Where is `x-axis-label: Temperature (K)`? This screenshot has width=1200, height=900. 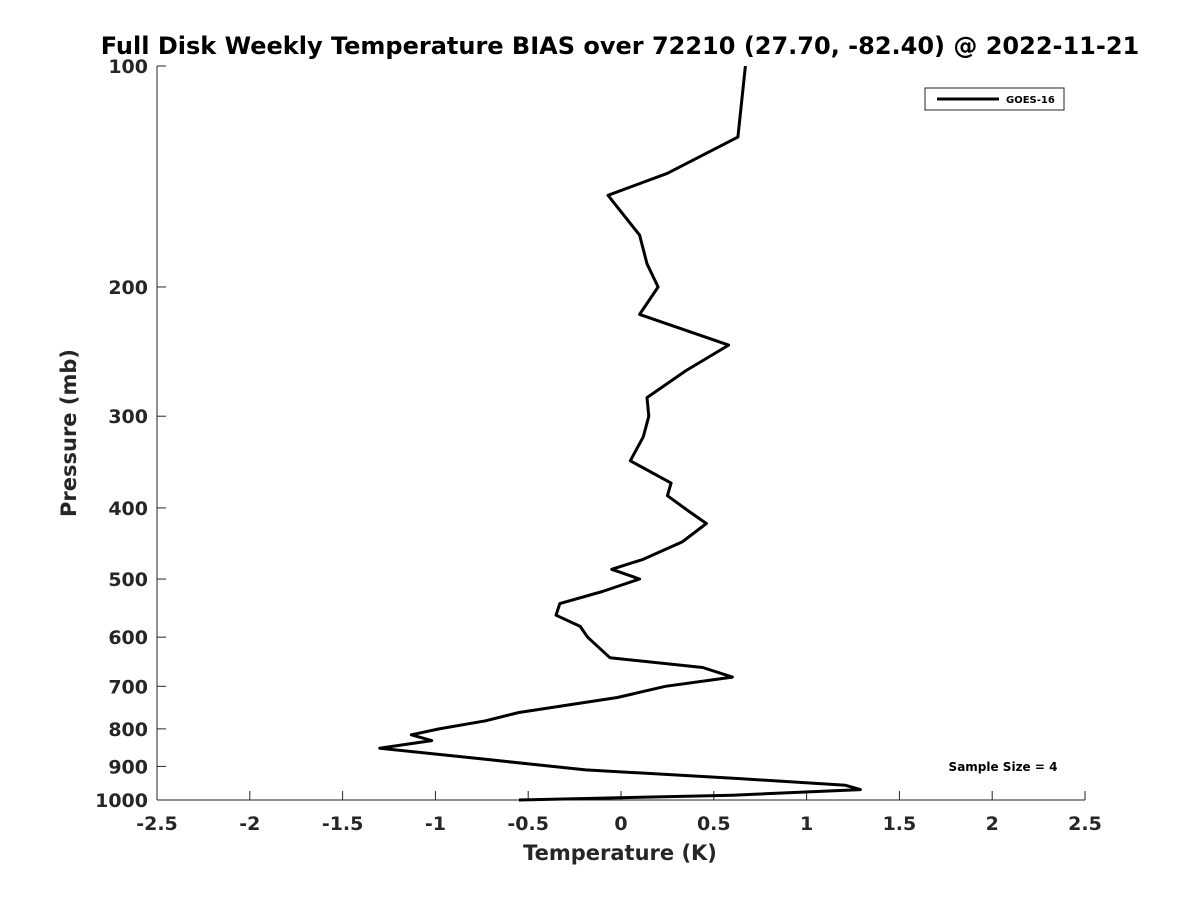
x-axis-label: Temperature (K) is located at coordinates (620, 853).